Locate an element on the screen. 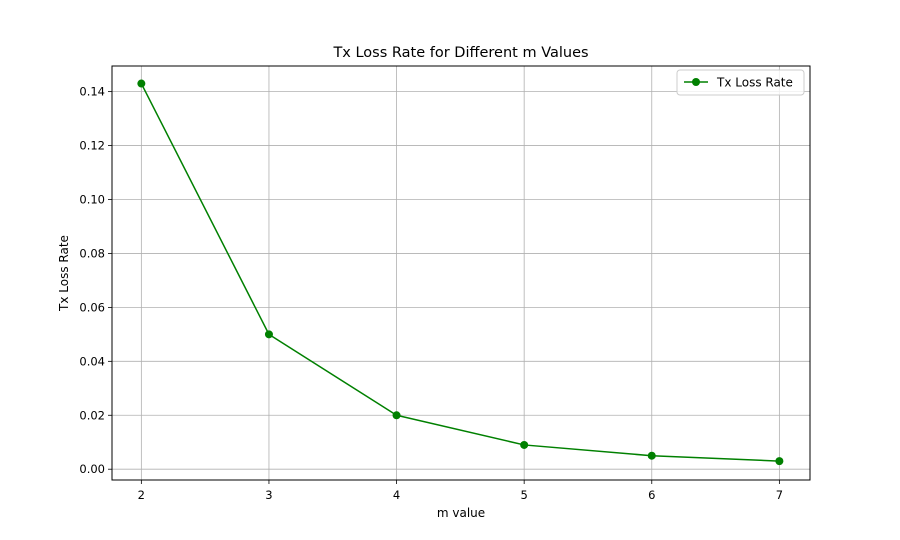  y-tick-label: 0.10 is located at coordinates (92, 200).